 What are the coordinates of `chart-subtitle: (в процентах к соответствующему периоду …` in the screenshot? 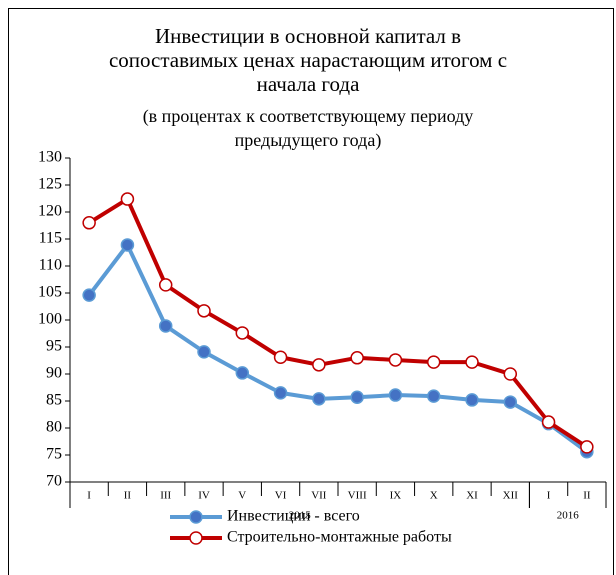 It's located at (308, 128).